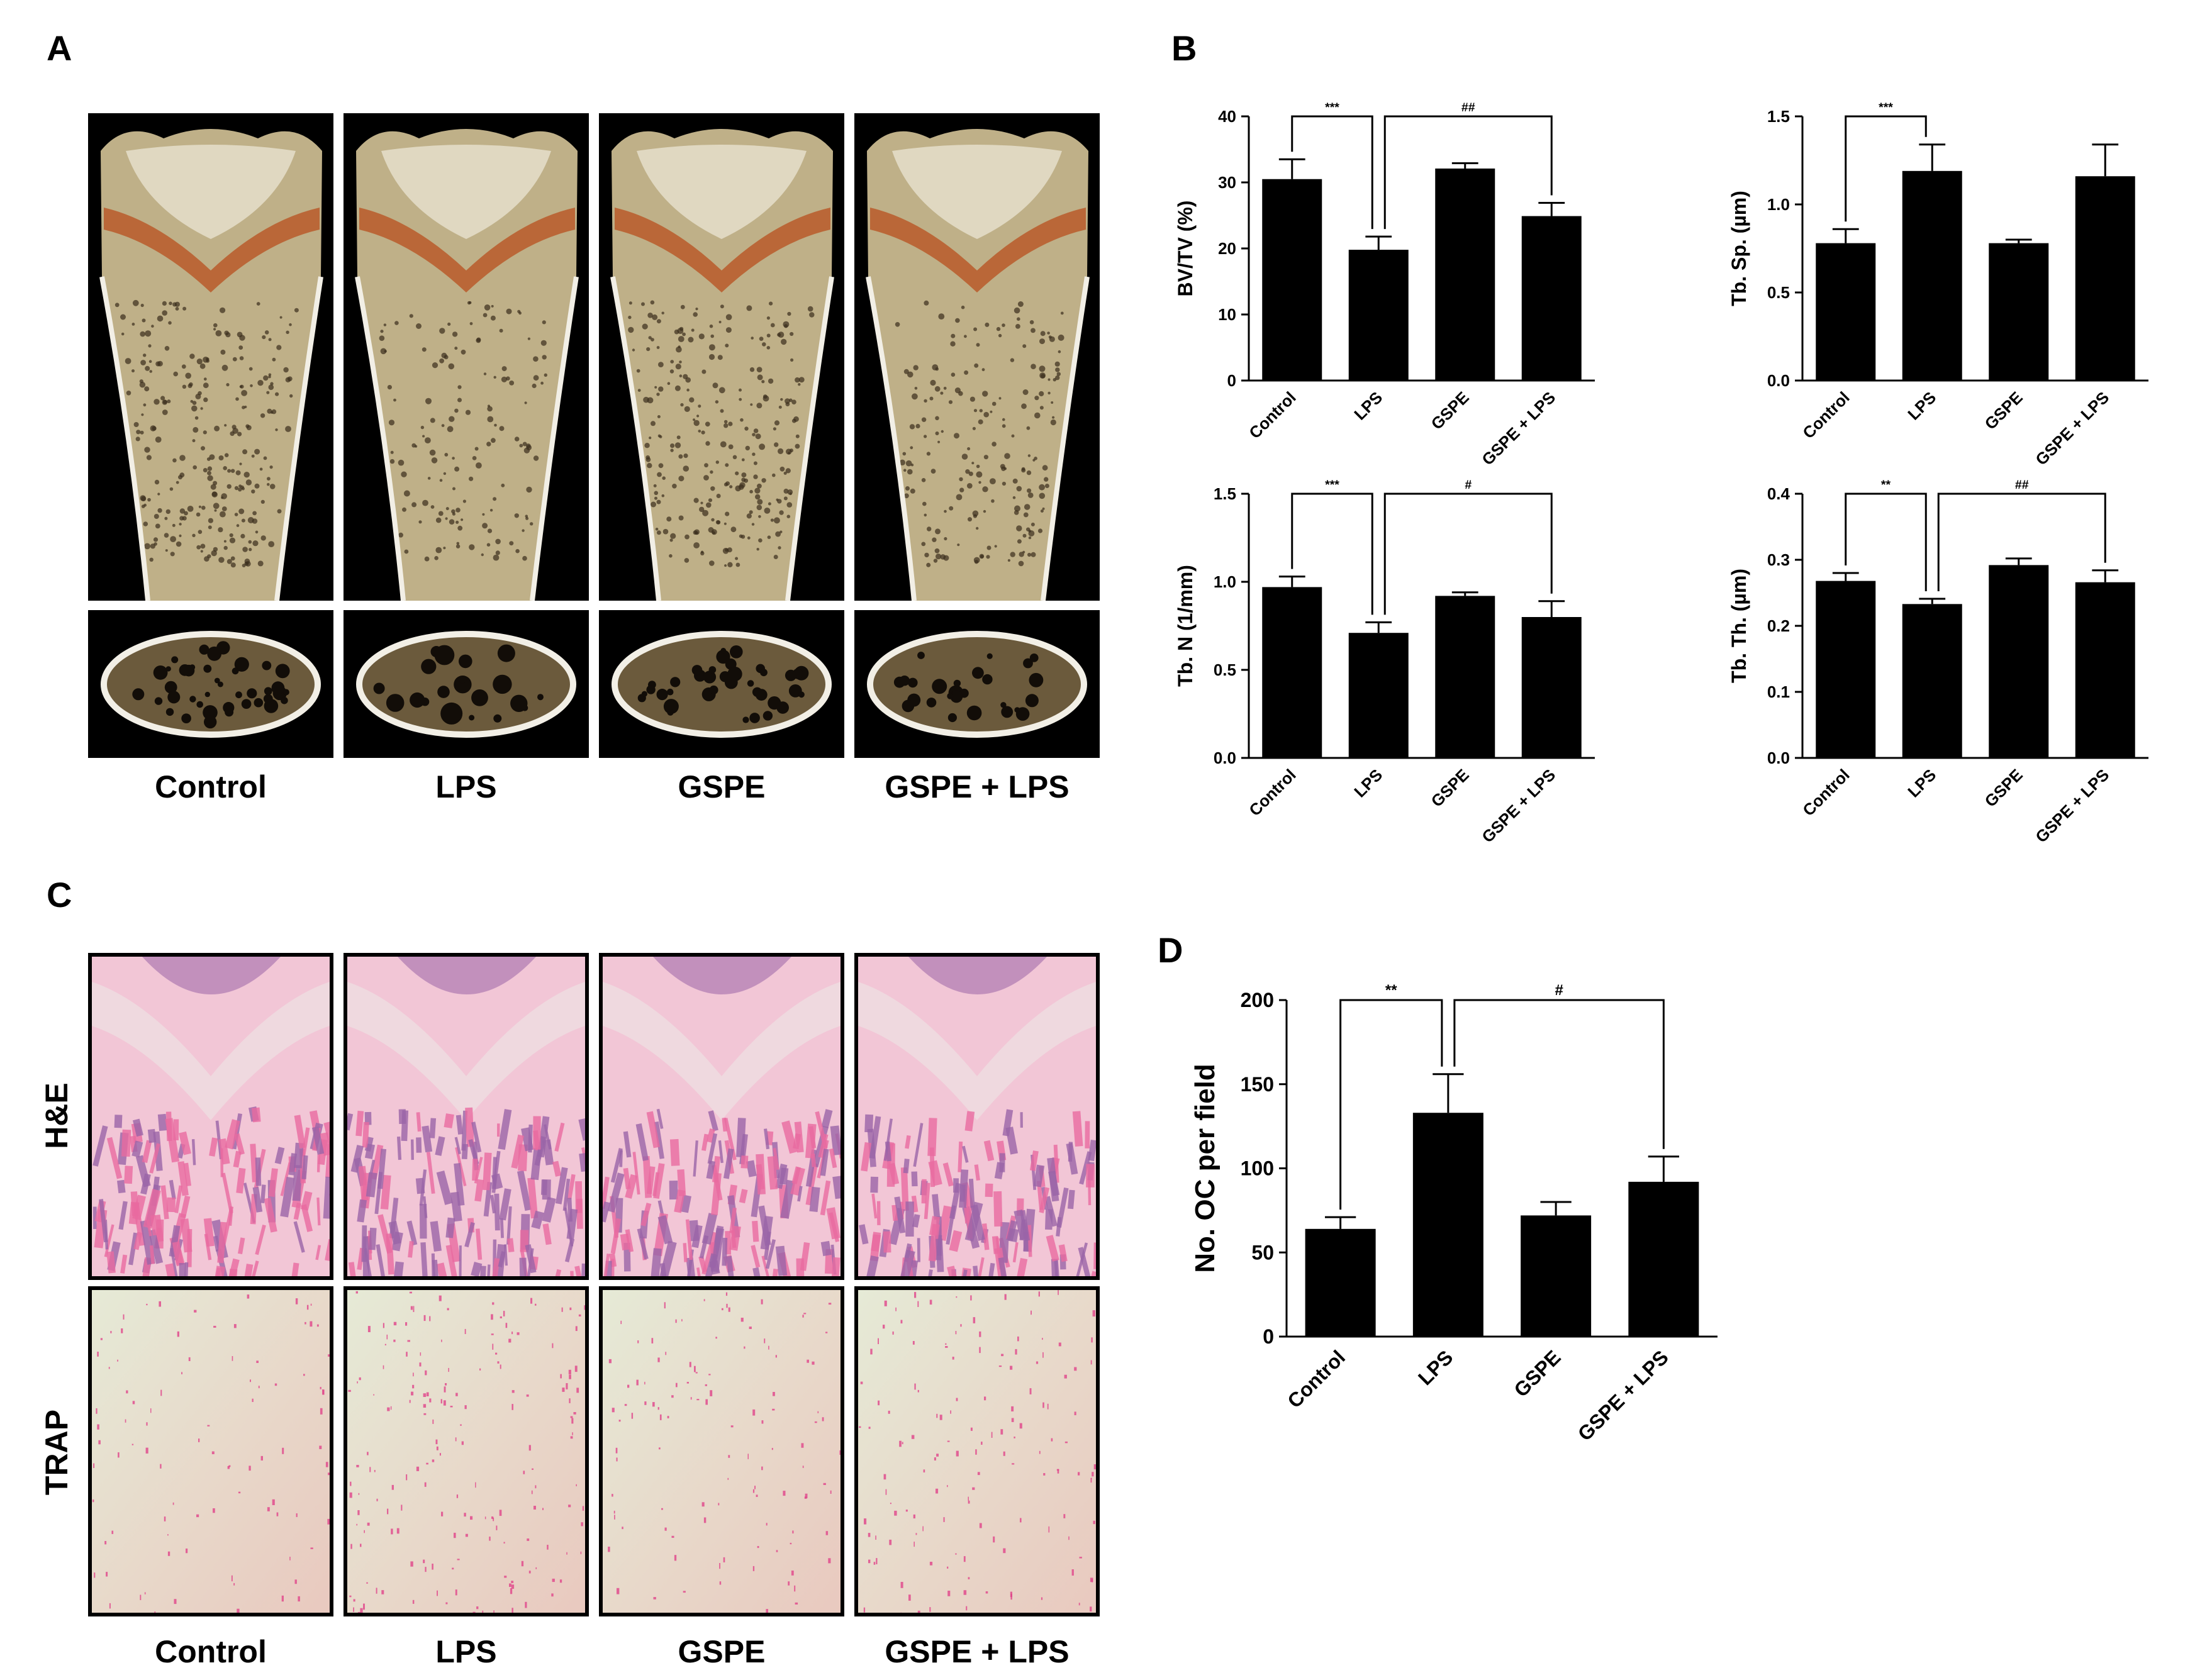 The image size is (2212, 1680). What do you see at coordinates (1227, 314) in the screenshot?
I see `y-tick-label: 10` at bounding box center [1227, 314].